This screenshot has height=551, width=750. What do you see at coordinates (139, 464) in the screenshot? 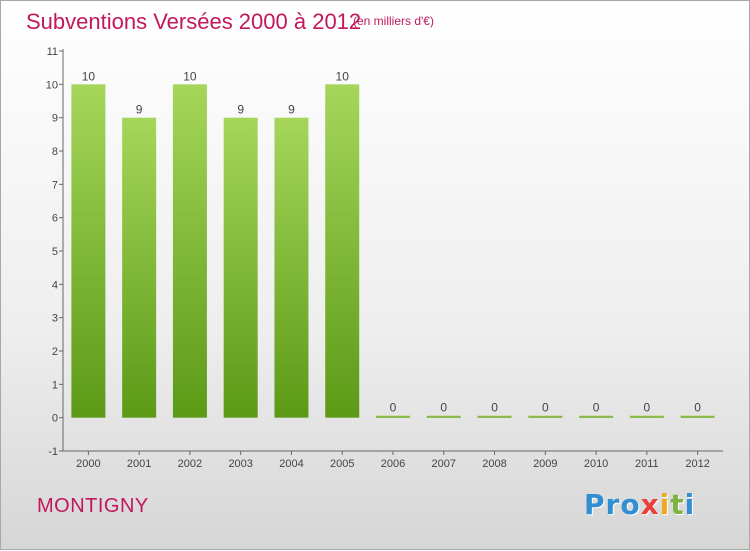
I see `x-tick-label: 2001` at bounding box center [139, 464].